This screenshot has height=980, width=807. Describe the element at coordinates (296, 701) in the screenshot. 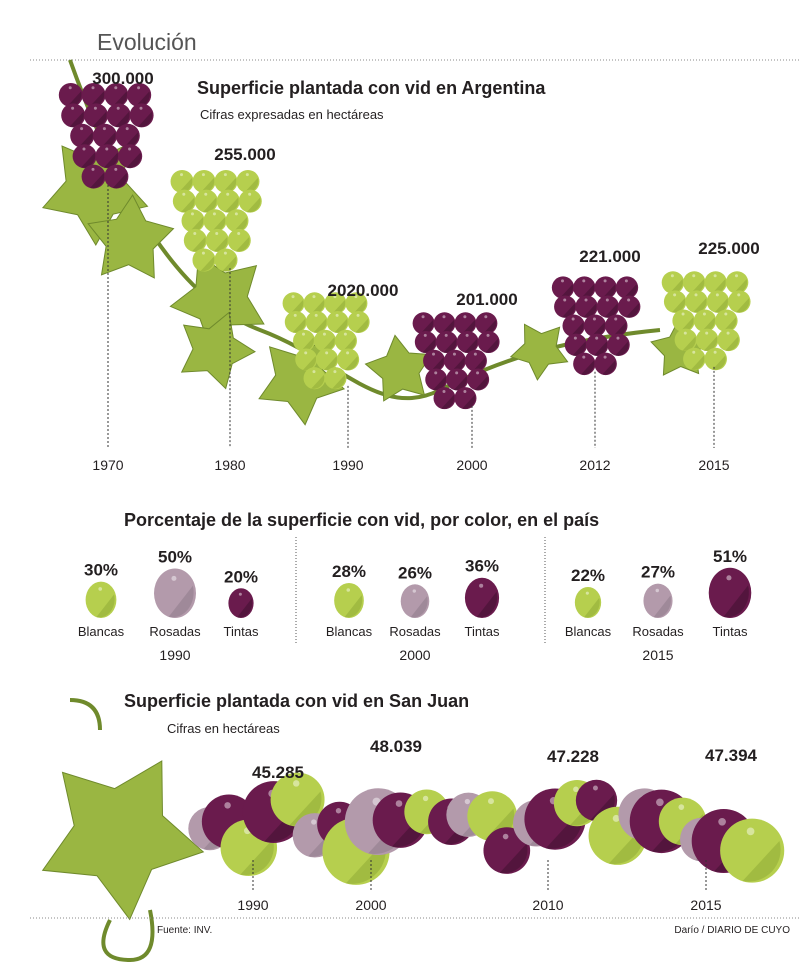

I see `chart3-title: Superficie plantada con vid en San Juan` at that location.